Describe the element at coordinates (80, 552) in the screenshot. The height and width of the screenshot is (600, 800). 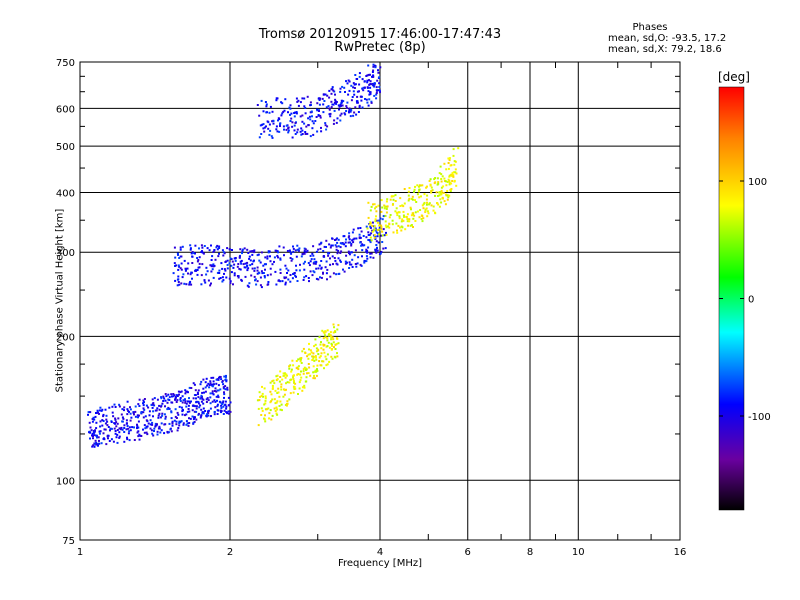
I see `x-tick-label: 1` at that location.